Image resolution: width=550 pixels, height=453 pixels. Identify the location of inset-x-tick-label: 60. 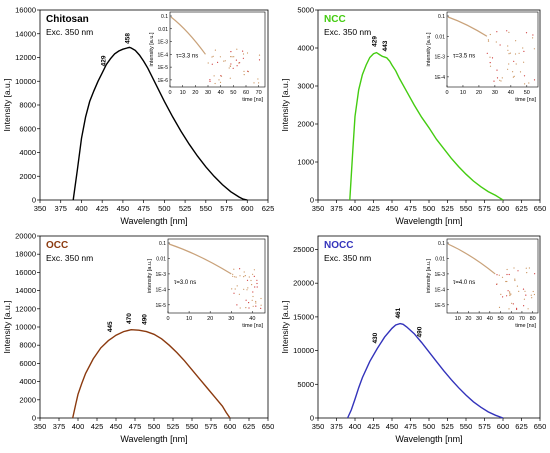
(246, 93).